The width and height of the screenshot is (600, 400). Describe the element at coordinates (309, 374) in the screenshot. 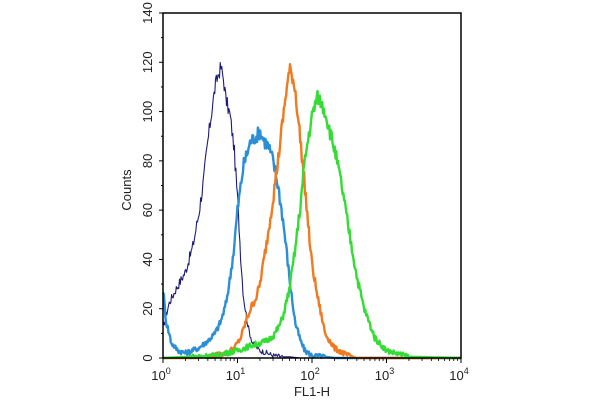

I see `x-tick-label: 10²` at that location.